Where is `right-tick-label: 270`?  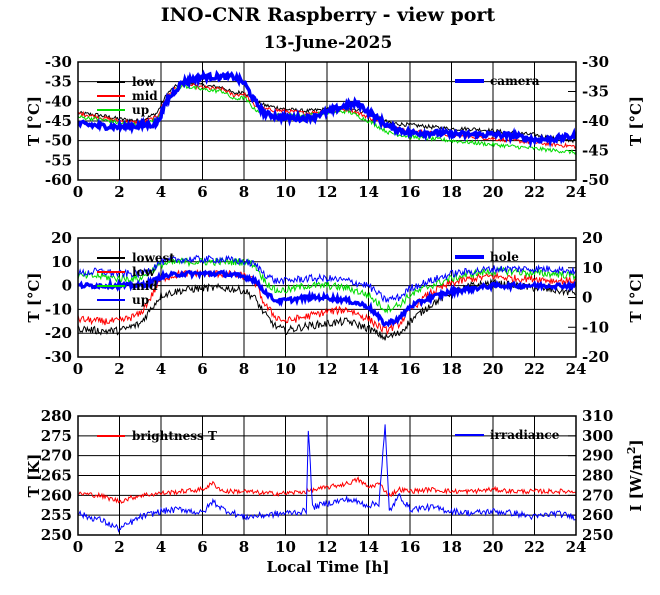
right-tick-label: 270 is located at coordinates (597, 495).